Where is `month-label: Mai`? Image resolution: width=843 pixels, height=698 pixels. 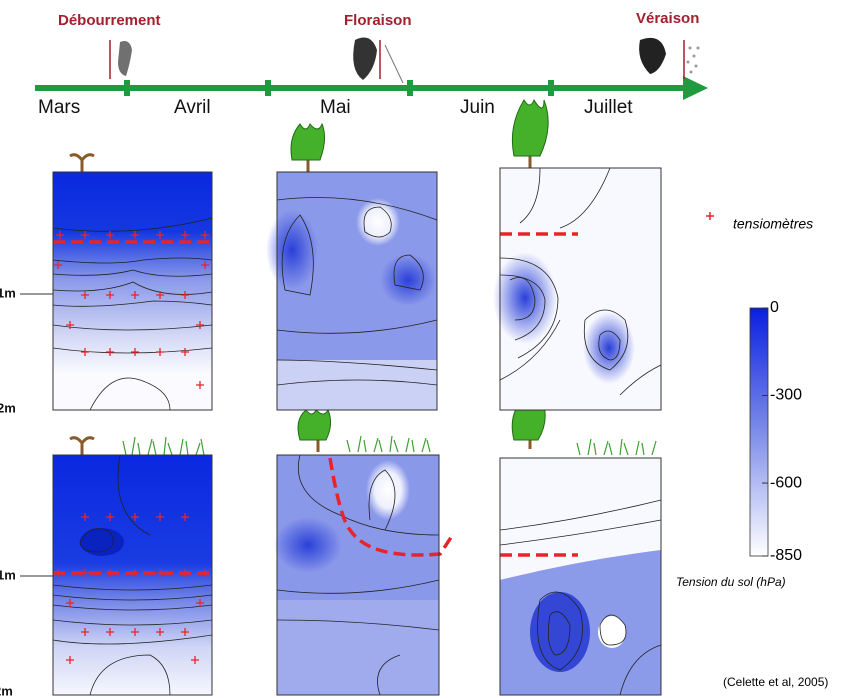
month-label: Mai is located at coordinates (335, 107).